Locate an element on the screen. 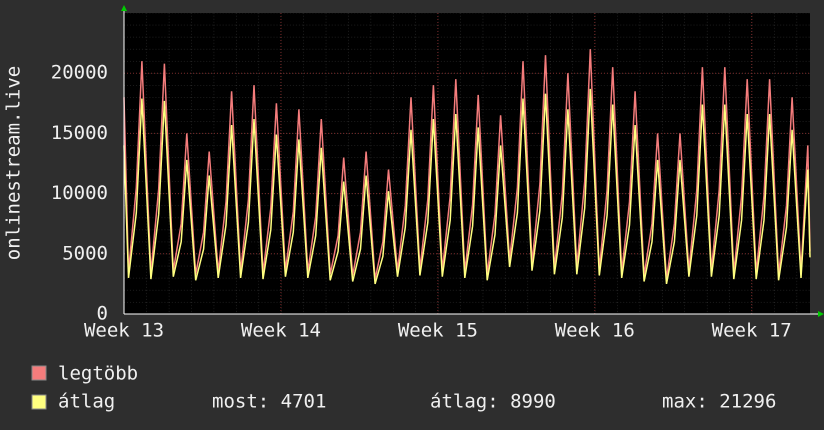 This screenshot has width=824, height=430. stat: most: 4701 is located at coordinates (269, 402).